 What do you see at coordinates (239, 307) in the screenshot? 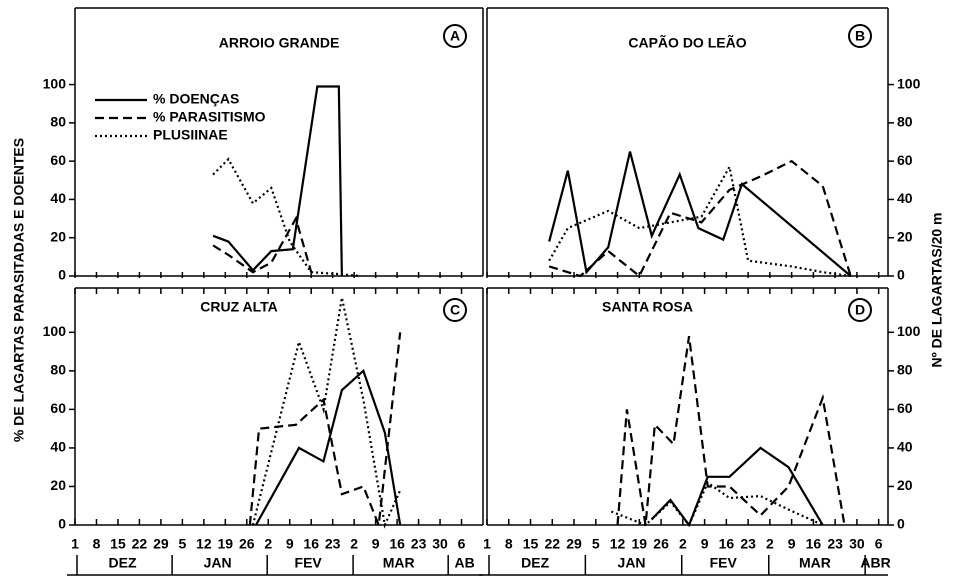
I see `panel-title: CRUZ ALTA` at bounding box center [239, 307].